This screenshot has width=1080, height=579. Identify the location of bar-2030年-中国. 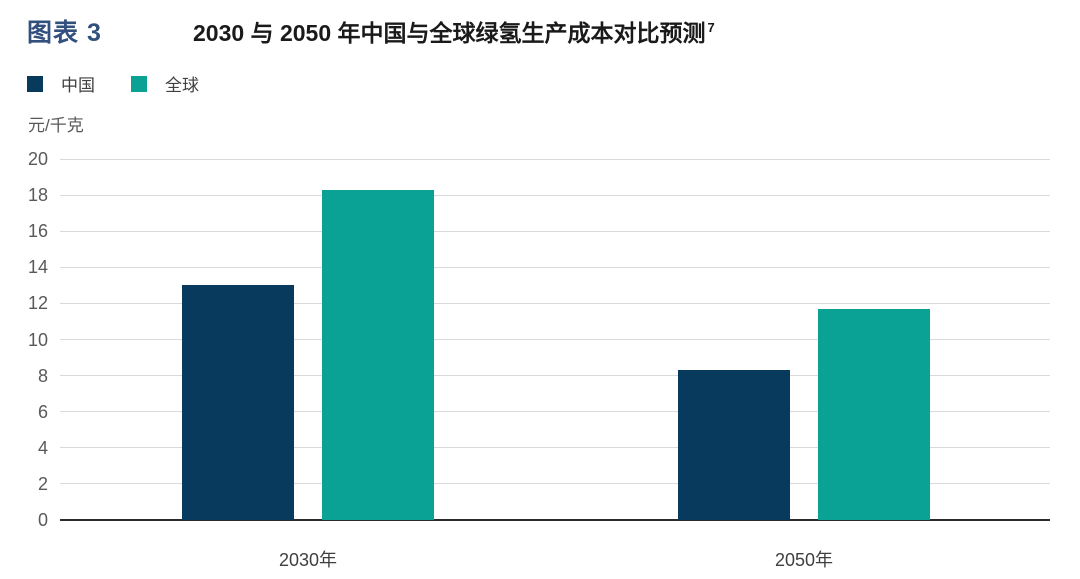
(238, 402).